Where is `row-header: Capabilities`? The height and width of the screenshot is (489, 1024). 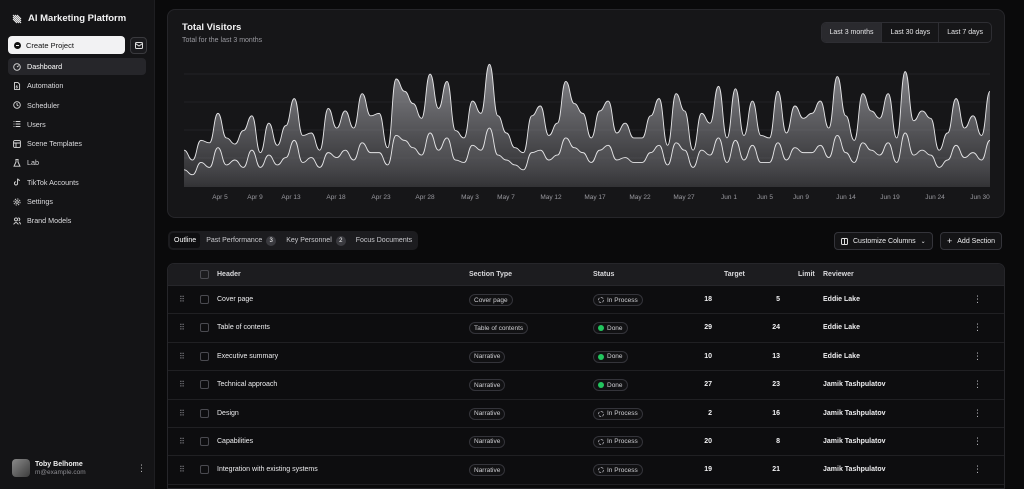 row-header: Capabilities is located at coordinates (235, 441).